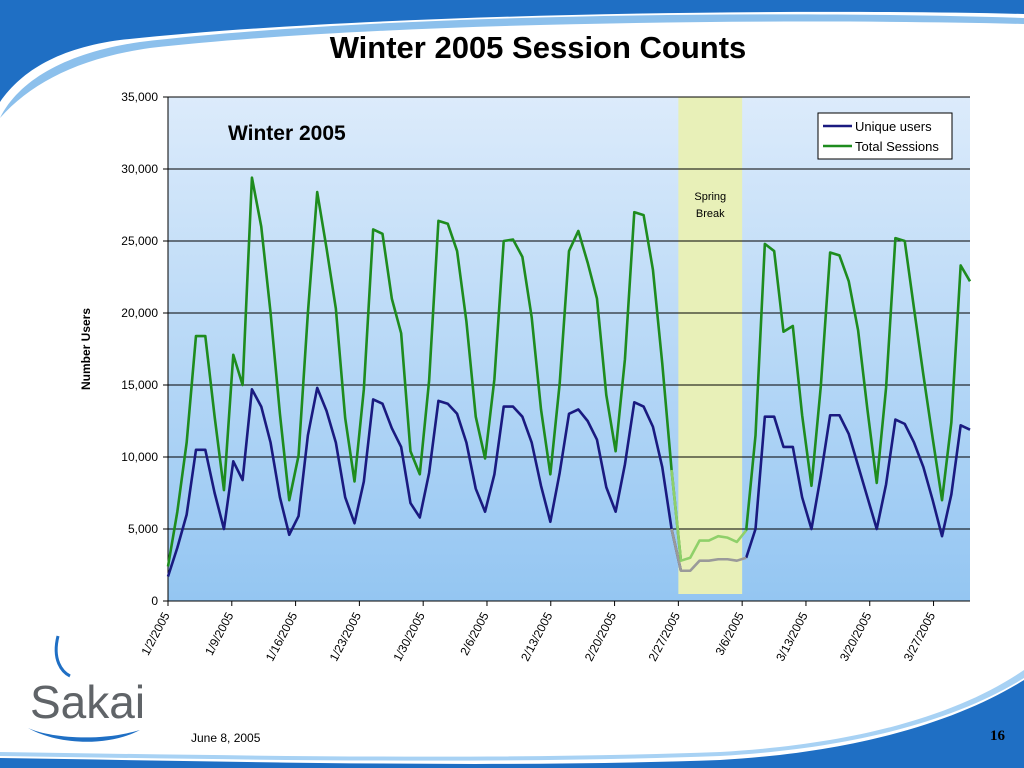 Image resolution: width=1024 pixels, height=768 pixels. What do you see at coordinates (920, 637) in the screenshot?
I see `x-tick-label: 3/27/2005` at bounding box center [920, 637].